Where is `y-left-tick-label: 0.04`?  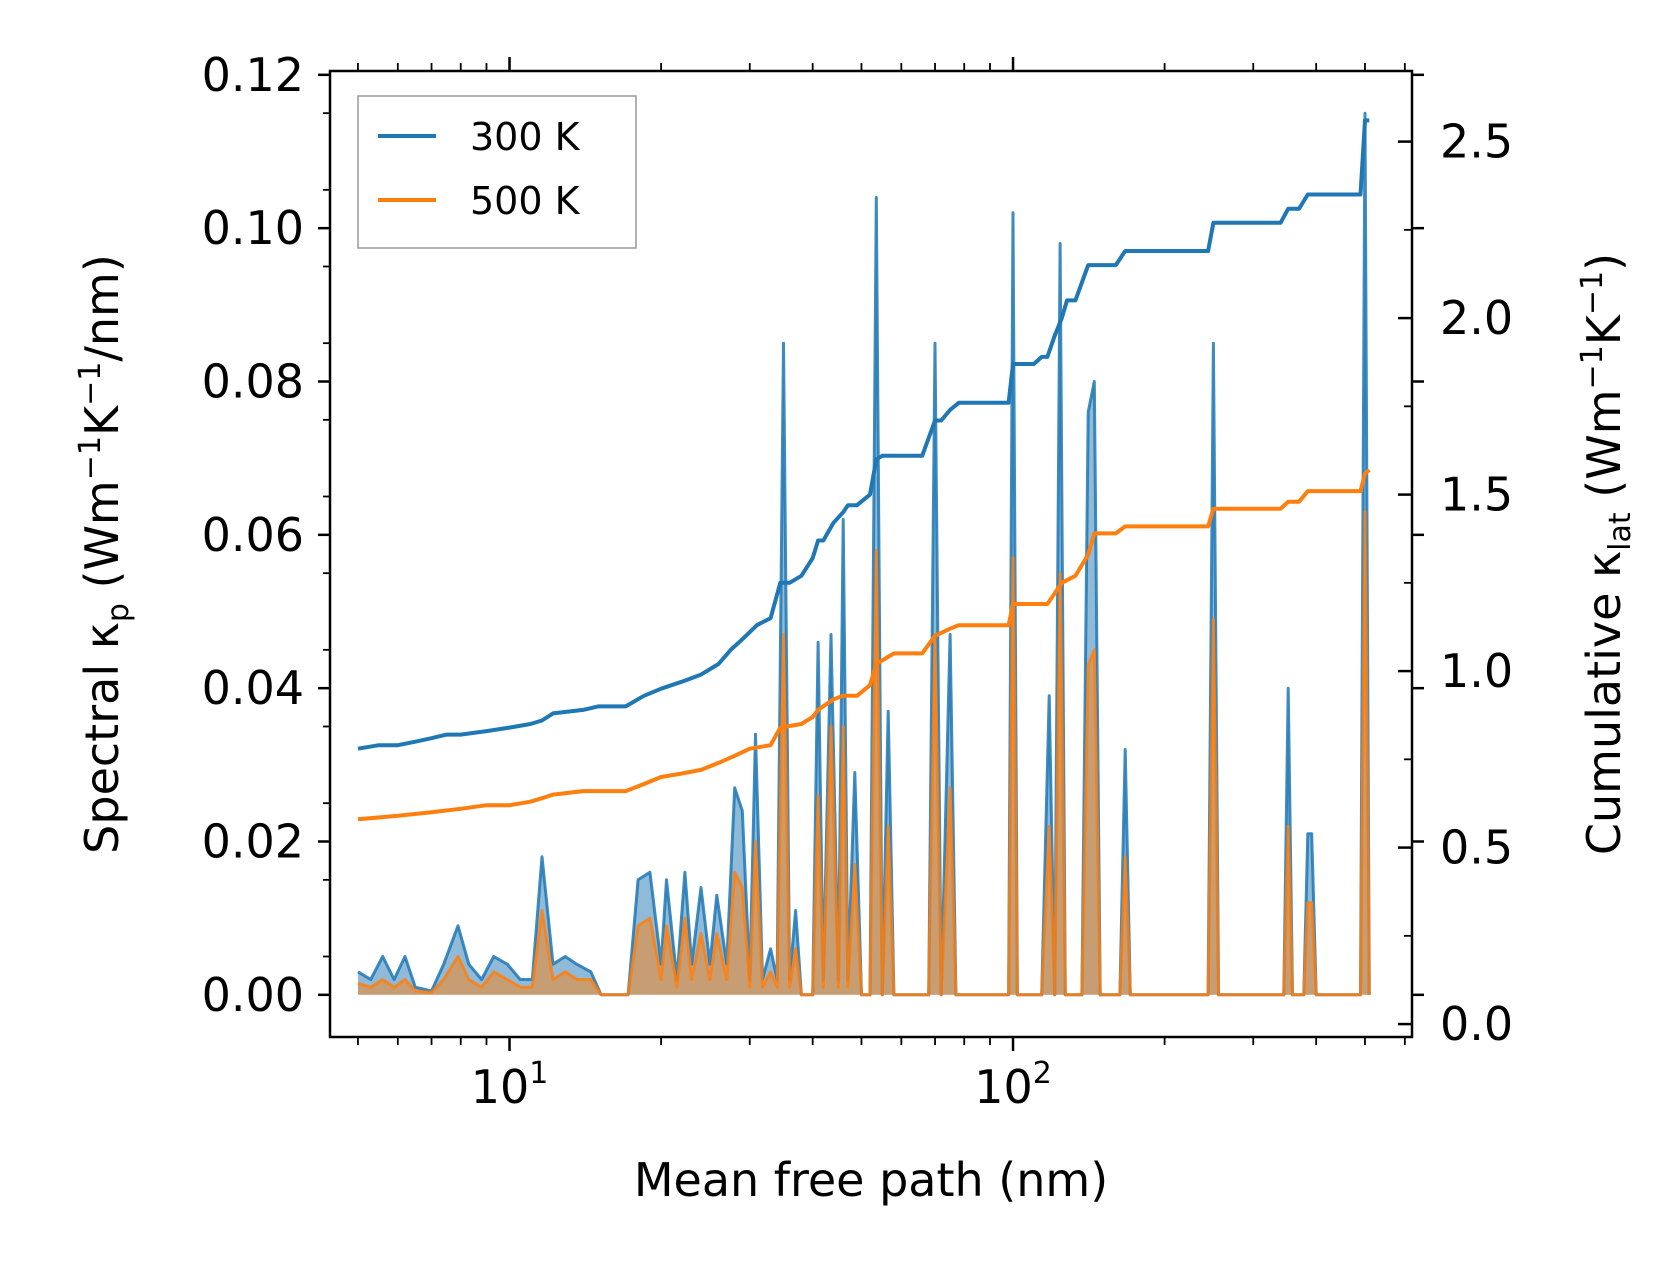
y-left-tick-label: 0.04 is located at coordinates (253, 688).